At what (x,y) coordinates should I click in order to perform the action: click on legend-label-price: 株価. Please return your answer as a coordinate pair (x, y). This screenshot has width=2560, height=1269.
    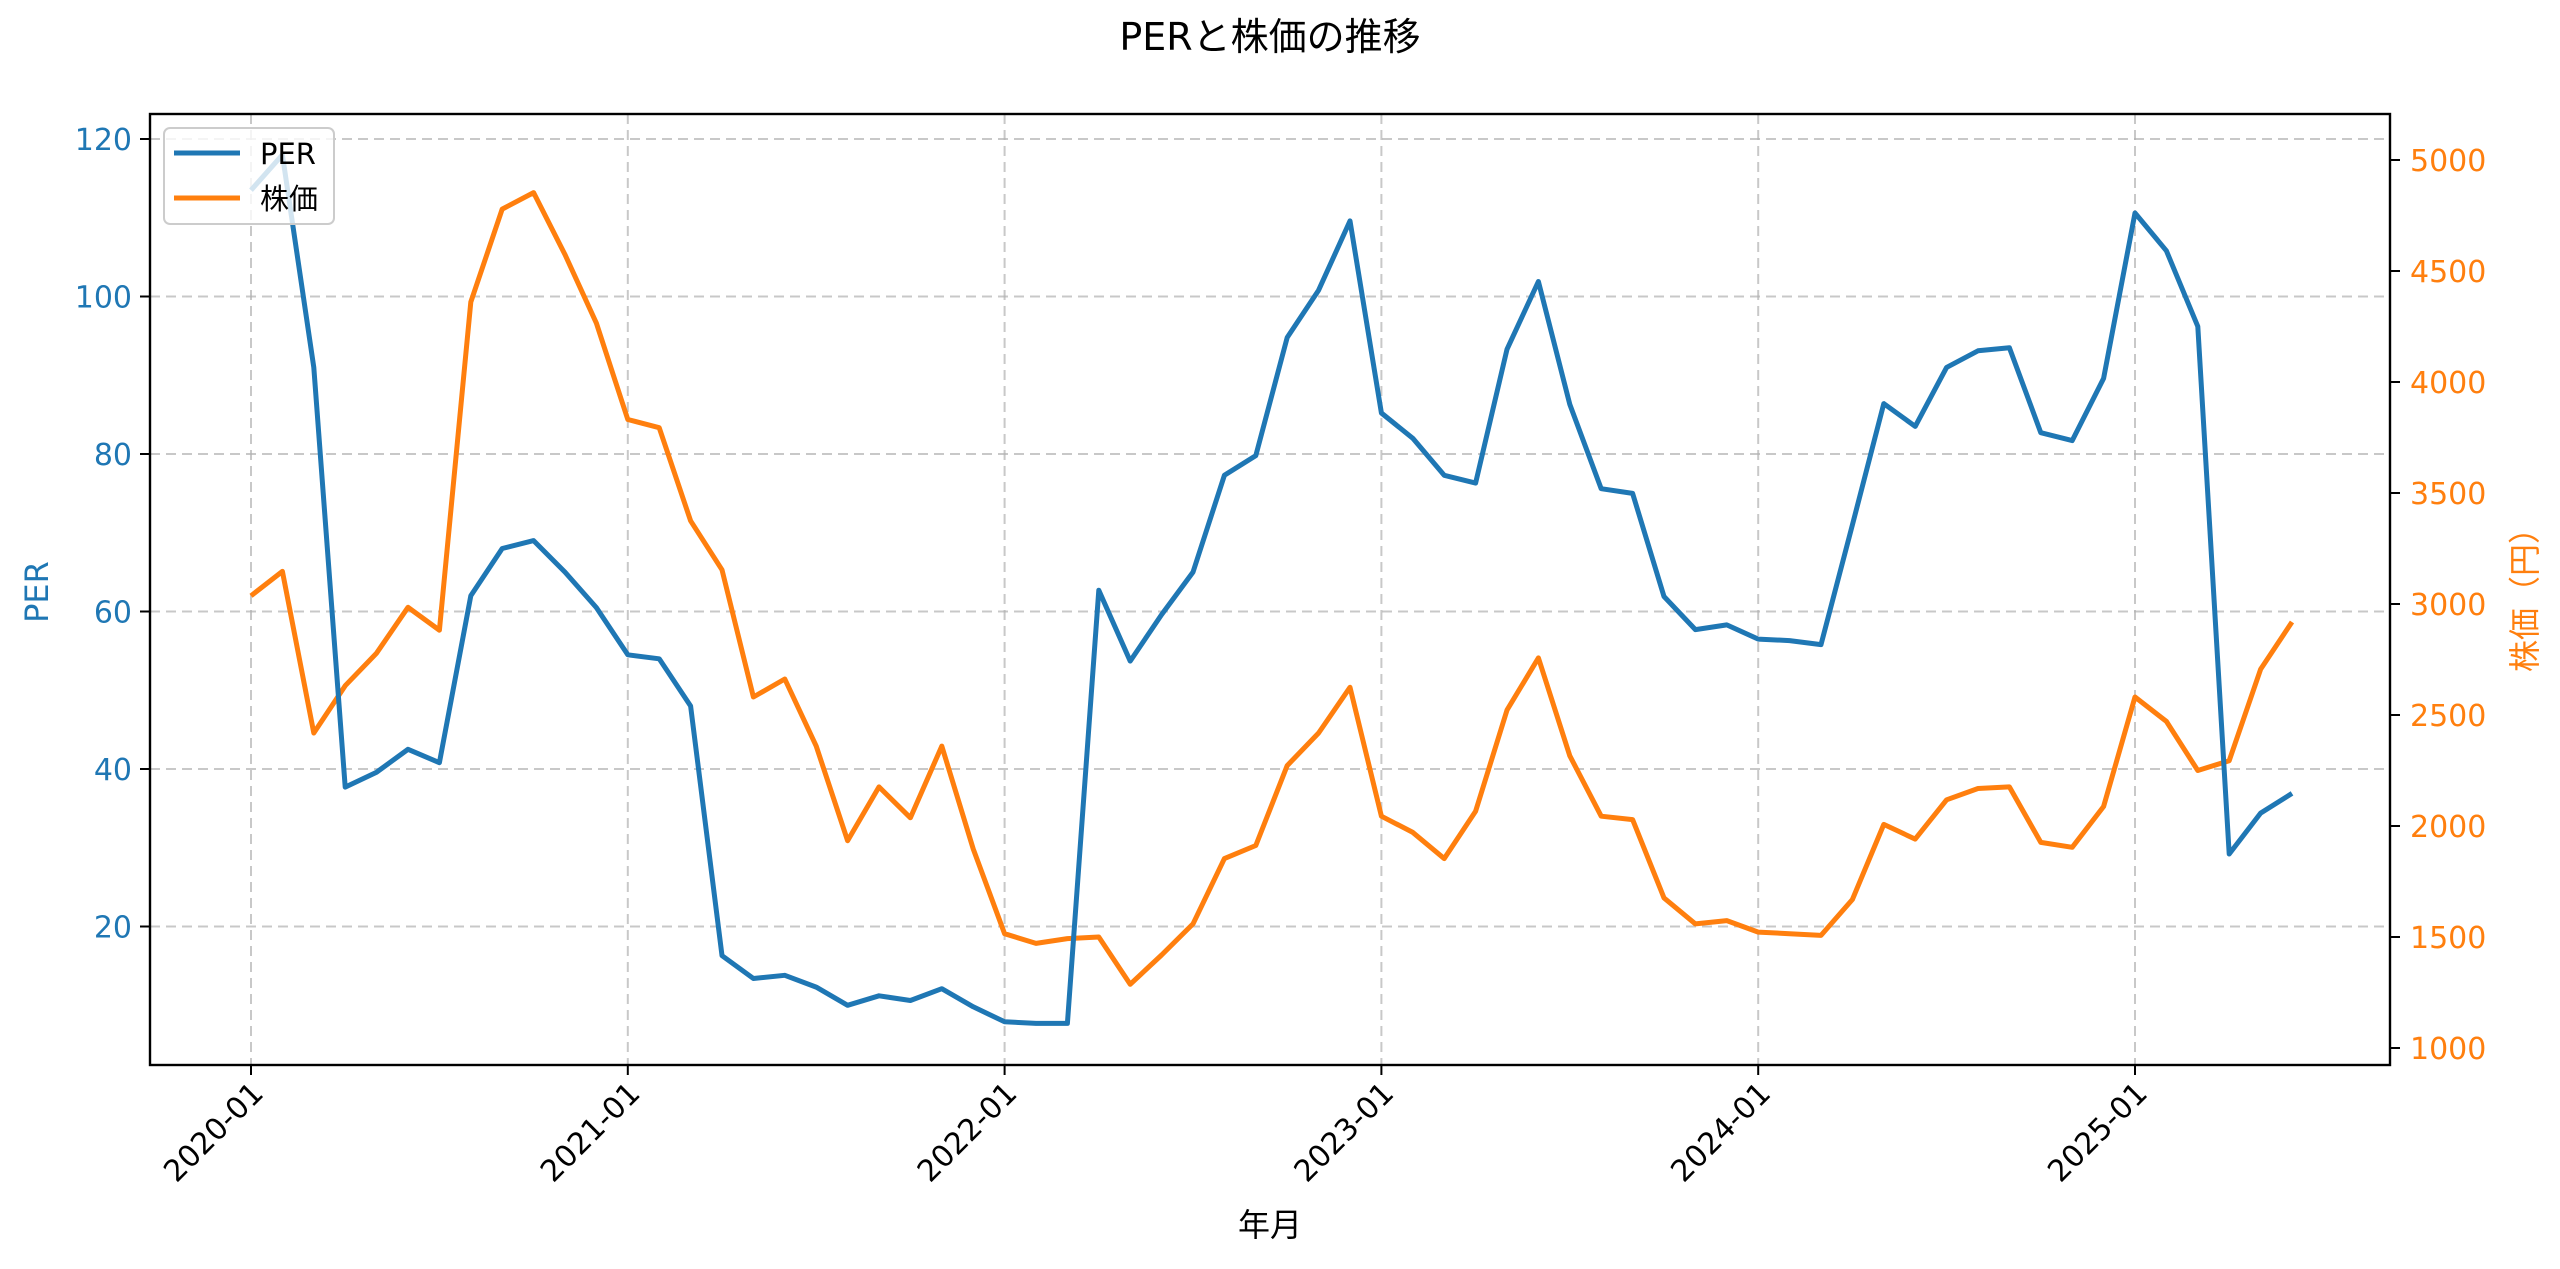
    Looking at the image, I should click on (289, 199).